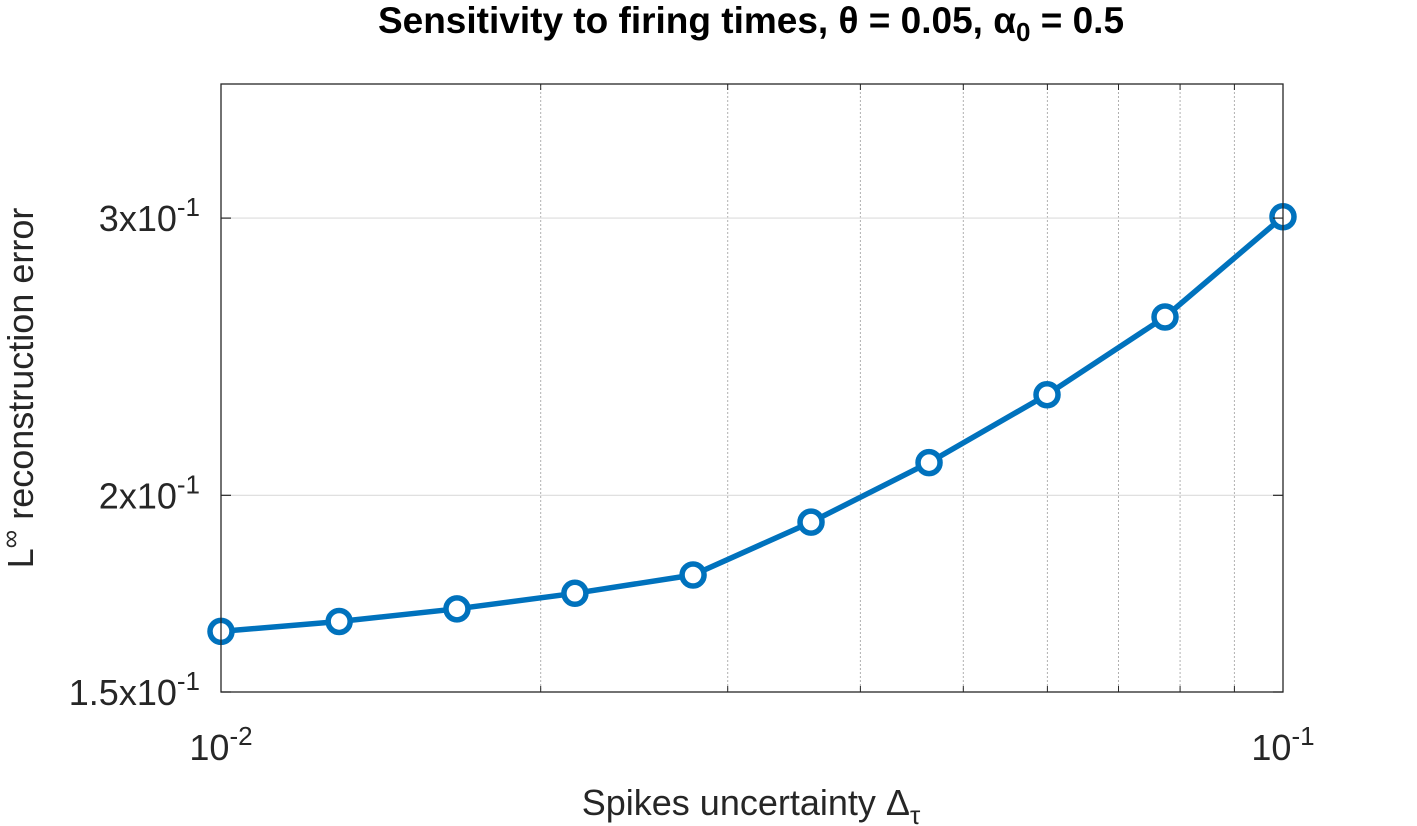 The image size is (1417, 826). What do you see at coordinates (20, 388) in the screenshot?
I see `y-axis-label: L∞ reconstruction error` at bounding box center [20, 388].